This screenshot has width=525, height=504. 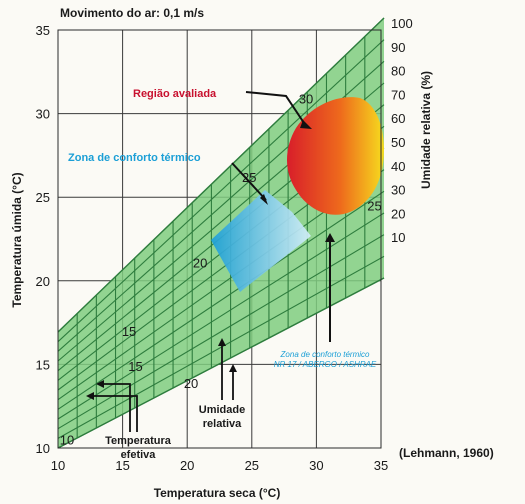 What do you see at coordinates (398, 142) in the screenshot?
I see `rh-tick-label: 50` at bounding box center [398, 142].